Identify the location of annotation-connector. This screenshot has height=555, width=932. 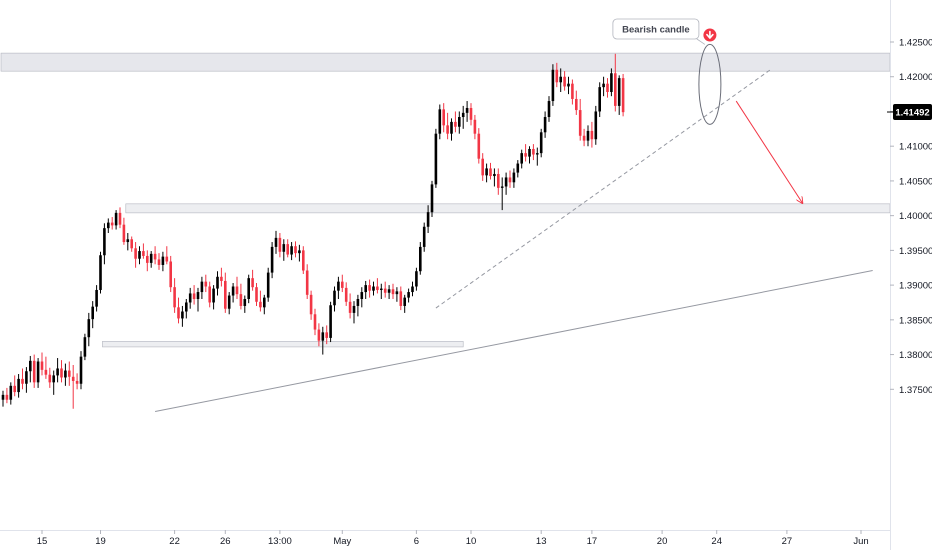
(701, 41).